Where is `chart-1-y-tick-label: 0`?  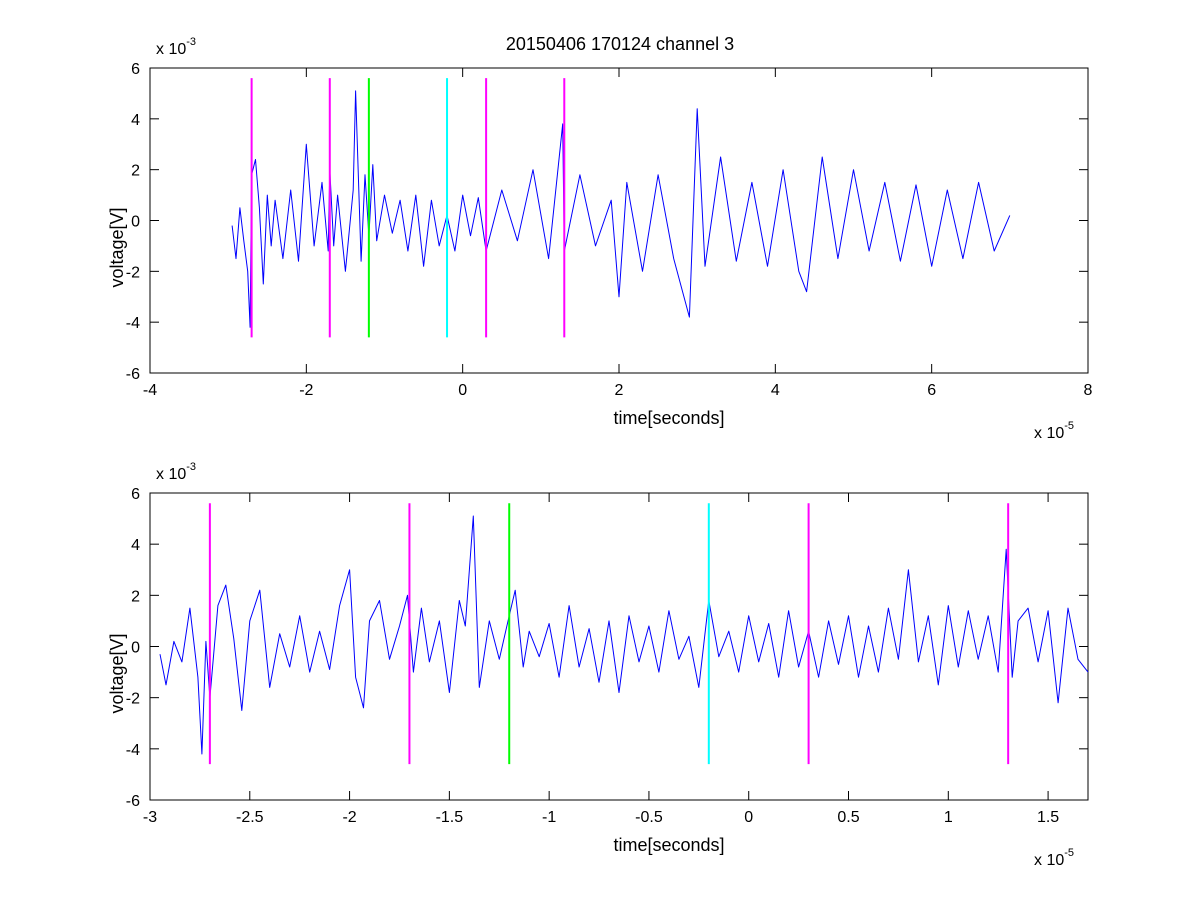 chart-1-y-tick-label: 0 is located at coordinates (135, 222).